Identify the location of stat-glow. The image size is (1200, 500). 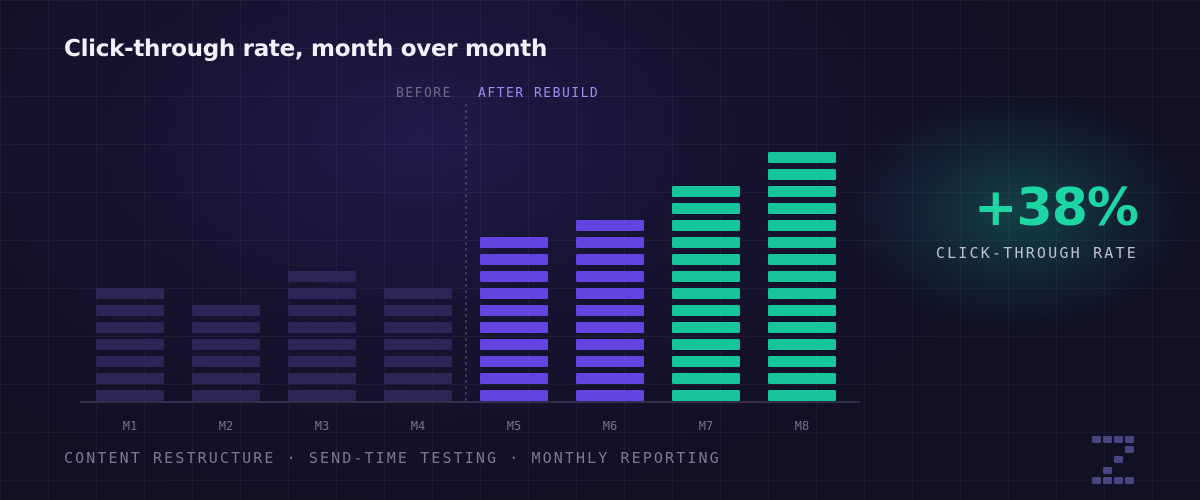
(1020, 212).